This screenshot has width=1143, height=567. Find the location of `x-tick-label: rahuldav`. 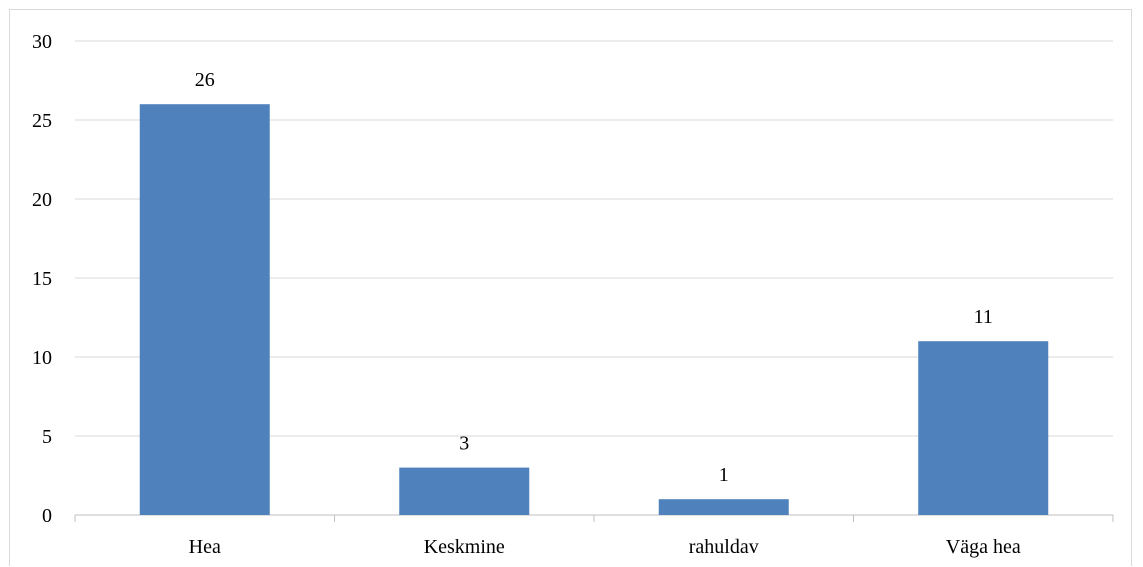

x-tick-label: rahuldav is located at coordinates (724, 547).